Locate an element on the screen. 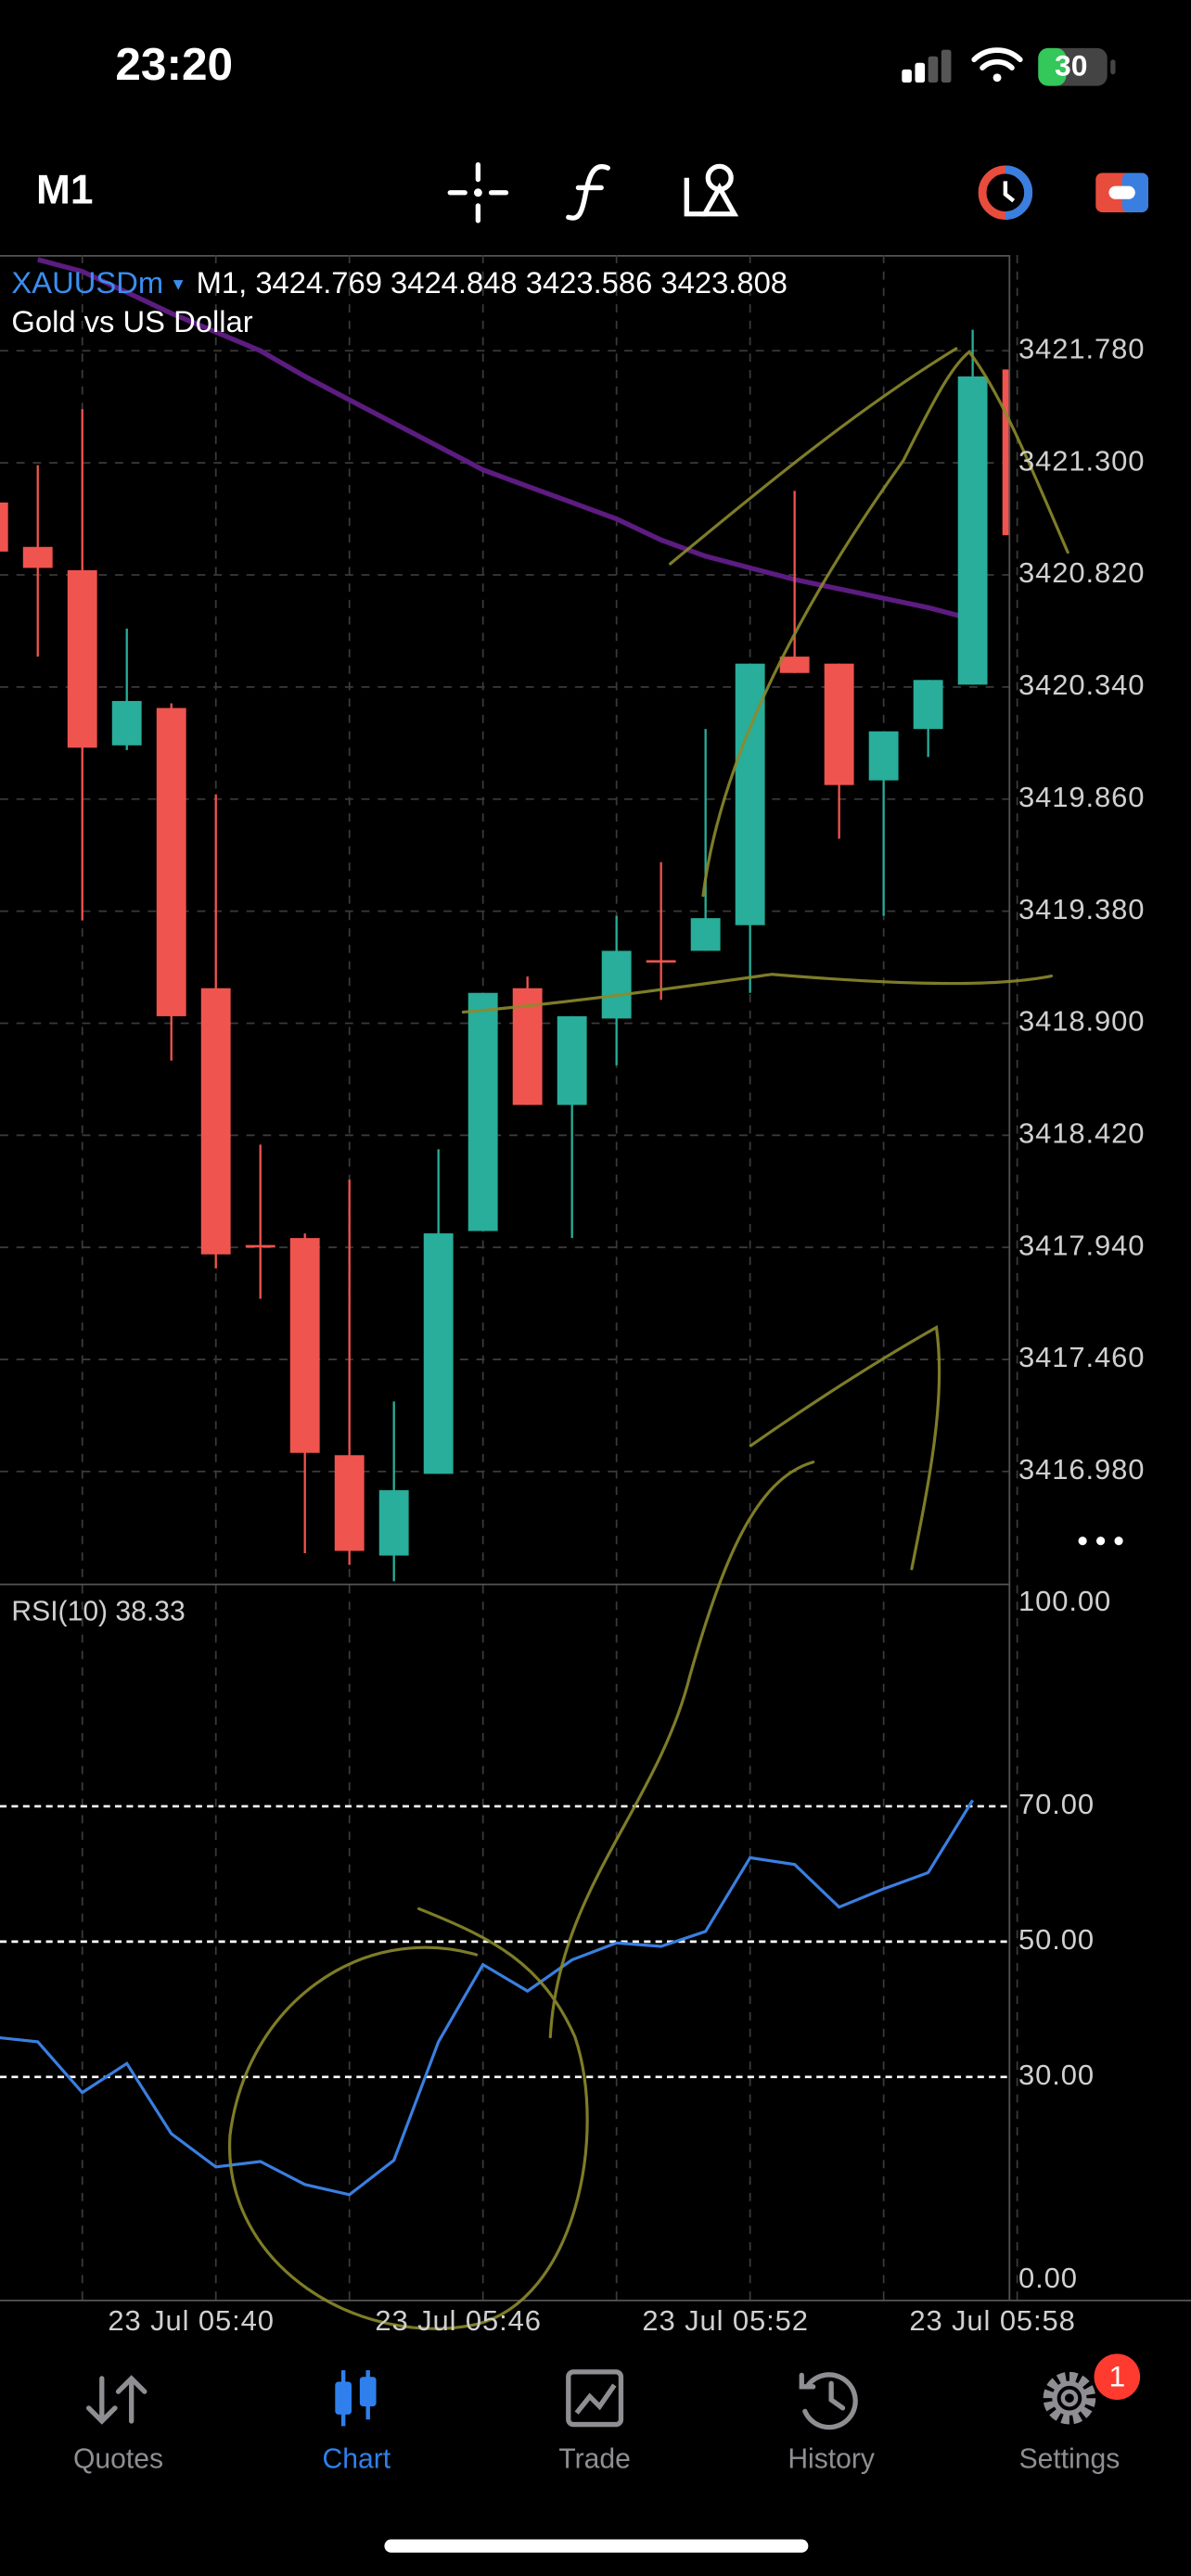 Image resolution: width=1191 pixels, height=2576 pixels. tab-label: Trade is located at coordinates (594, 2459).